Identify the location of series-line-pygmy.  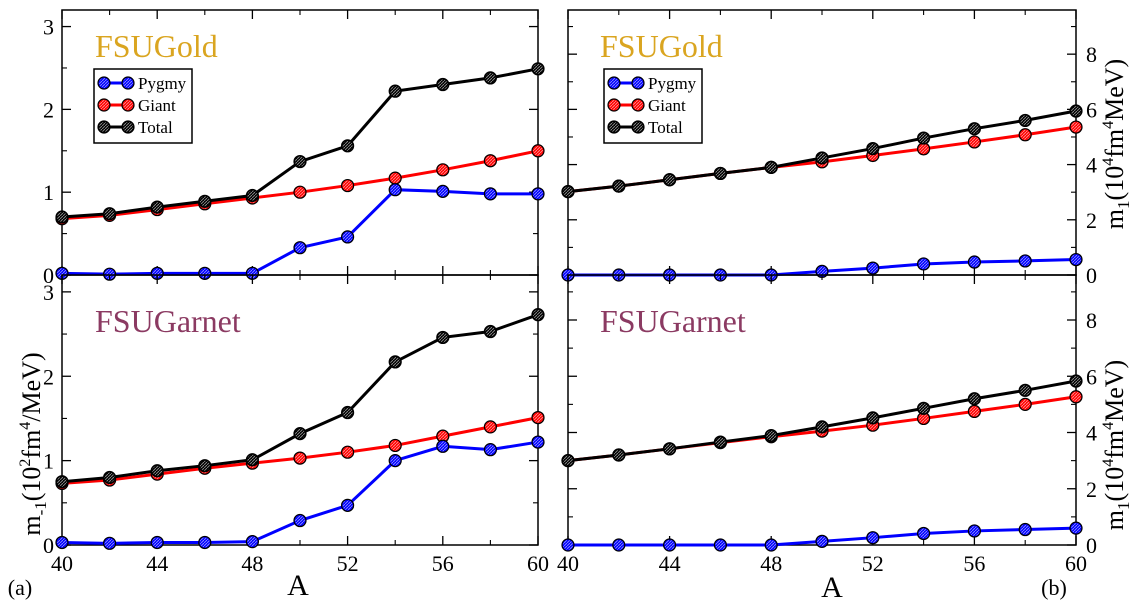
(300, 232).